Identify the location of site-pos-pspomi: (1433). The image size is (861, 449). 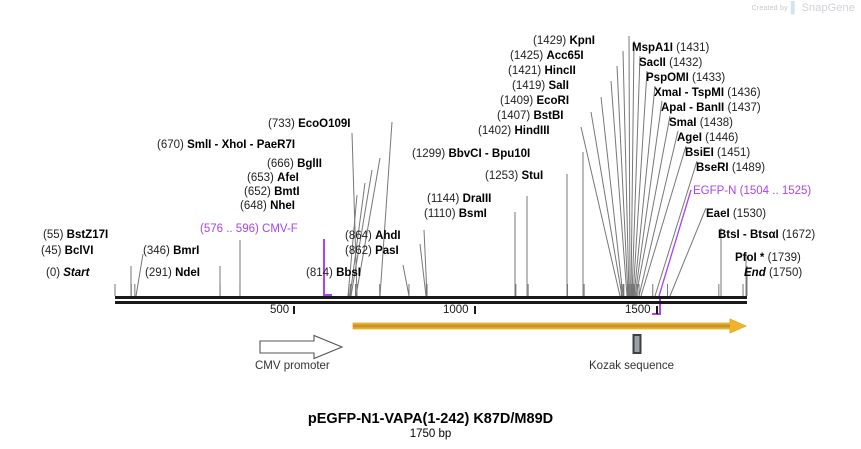
(709, 78).